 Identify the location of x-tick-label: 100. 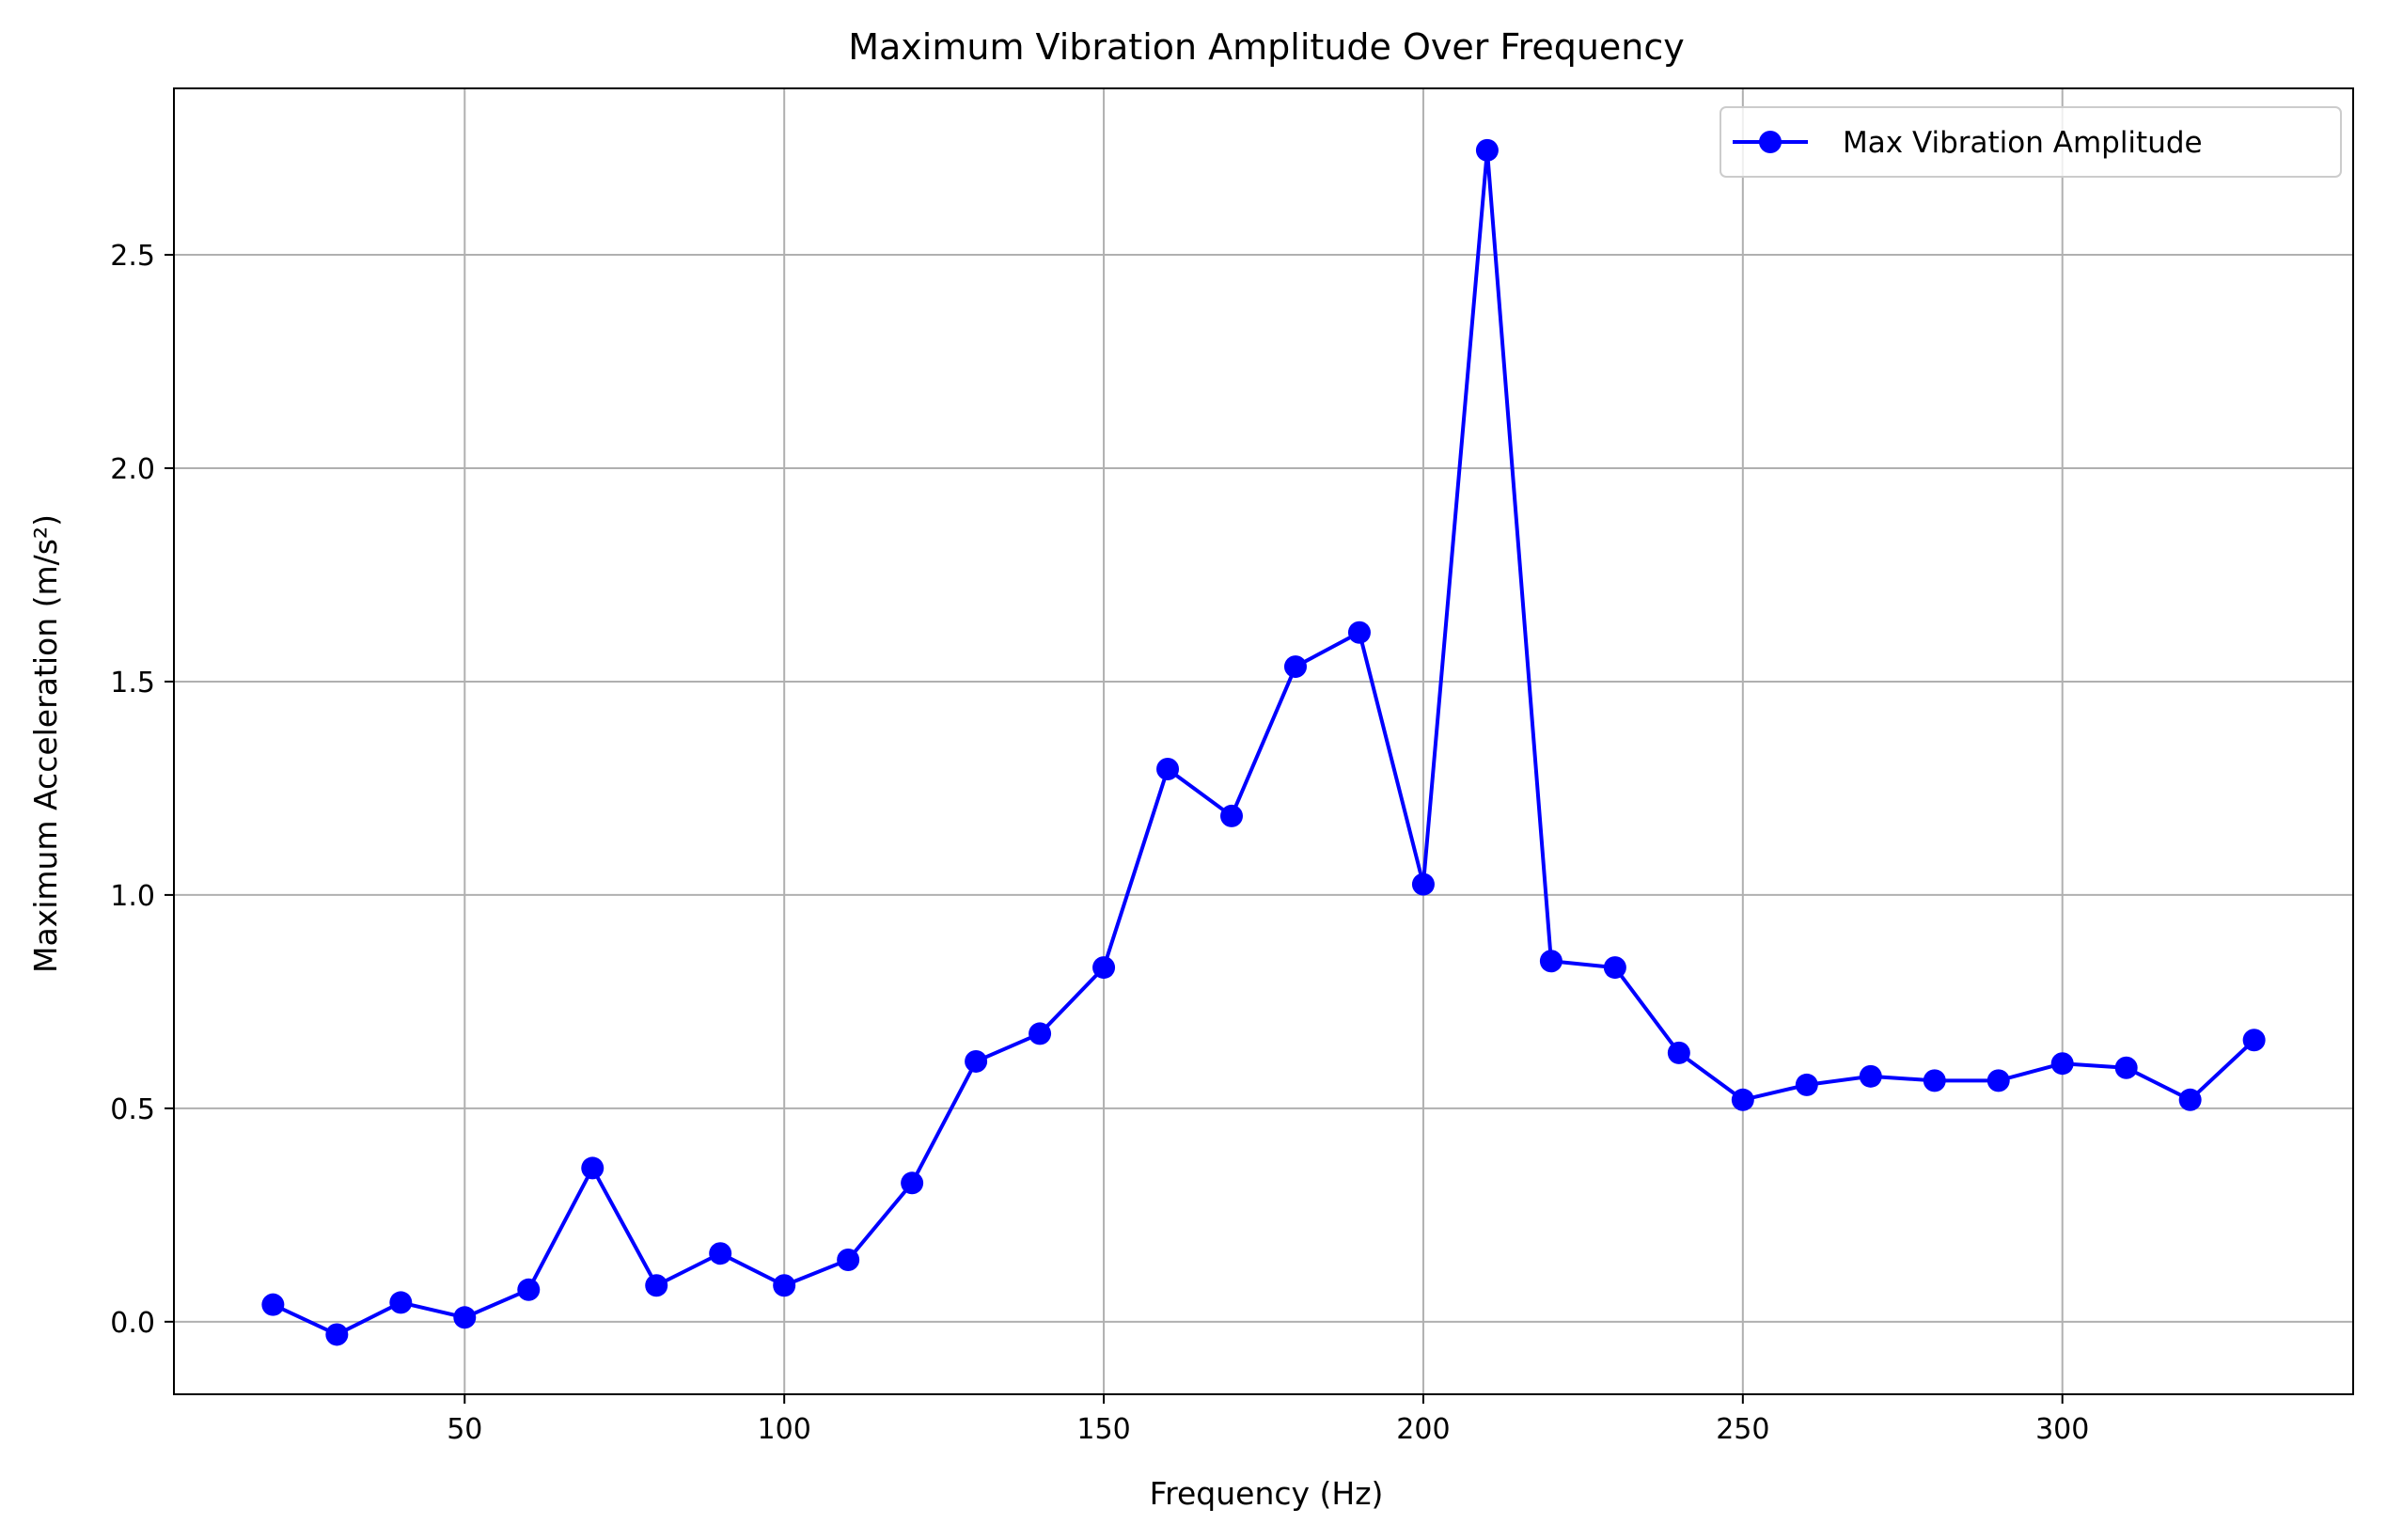
(784, 1429).